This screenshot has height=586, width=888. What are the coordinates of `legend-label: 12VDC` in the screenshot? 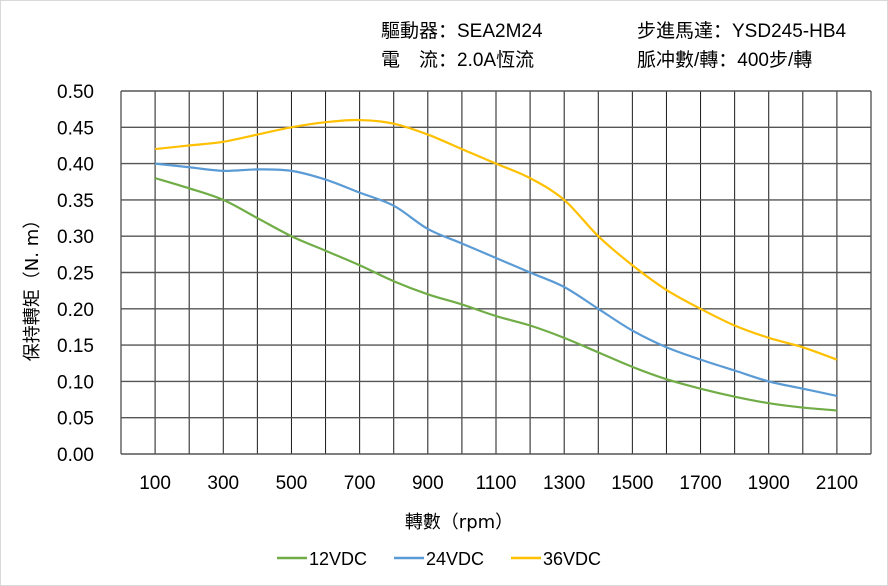 It's located at (338, 559).